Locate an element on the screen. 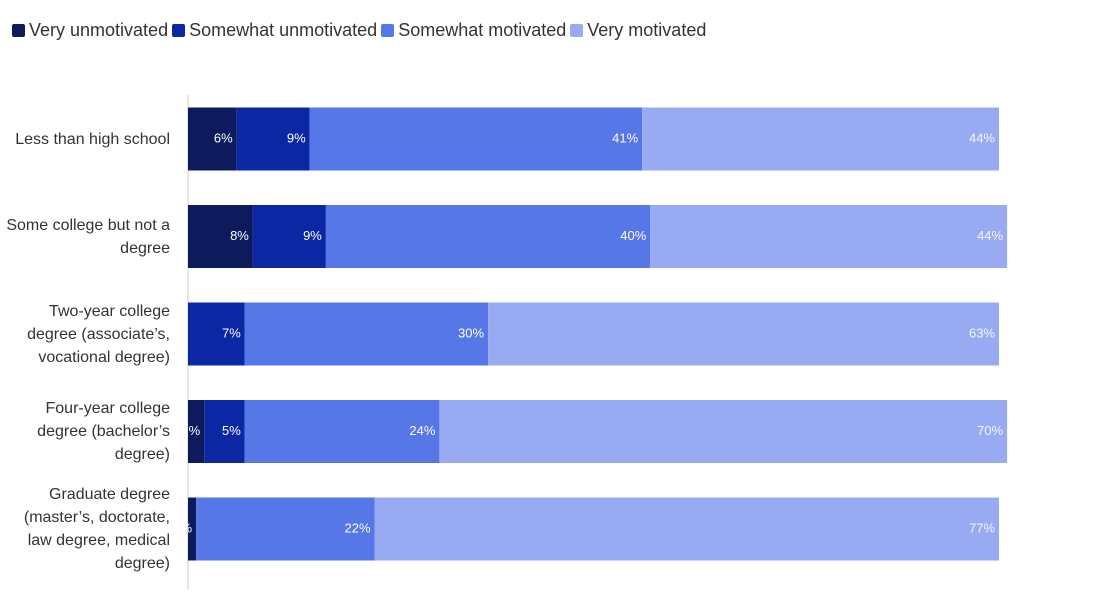 This screenshot has height=600, width=1095. value-label: 5% is located at coordinates (231, 430).